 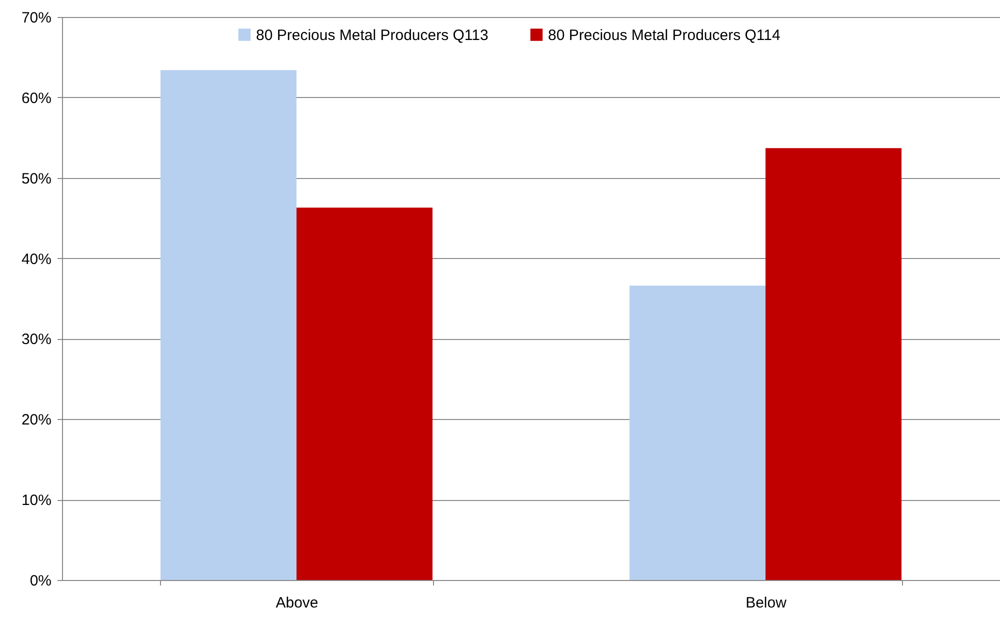 I want to click on legend-label: 80 Precious Metal Producers Q113, so click(x=372, y=35).